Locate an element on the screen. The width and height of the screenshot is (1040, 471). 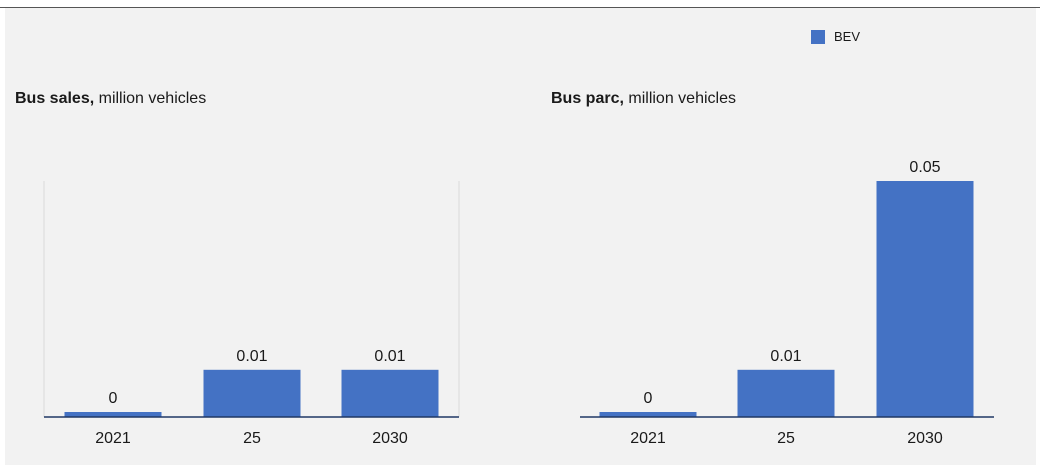
chart-title-main: Bus parc, is located at coordinates (587, 98).